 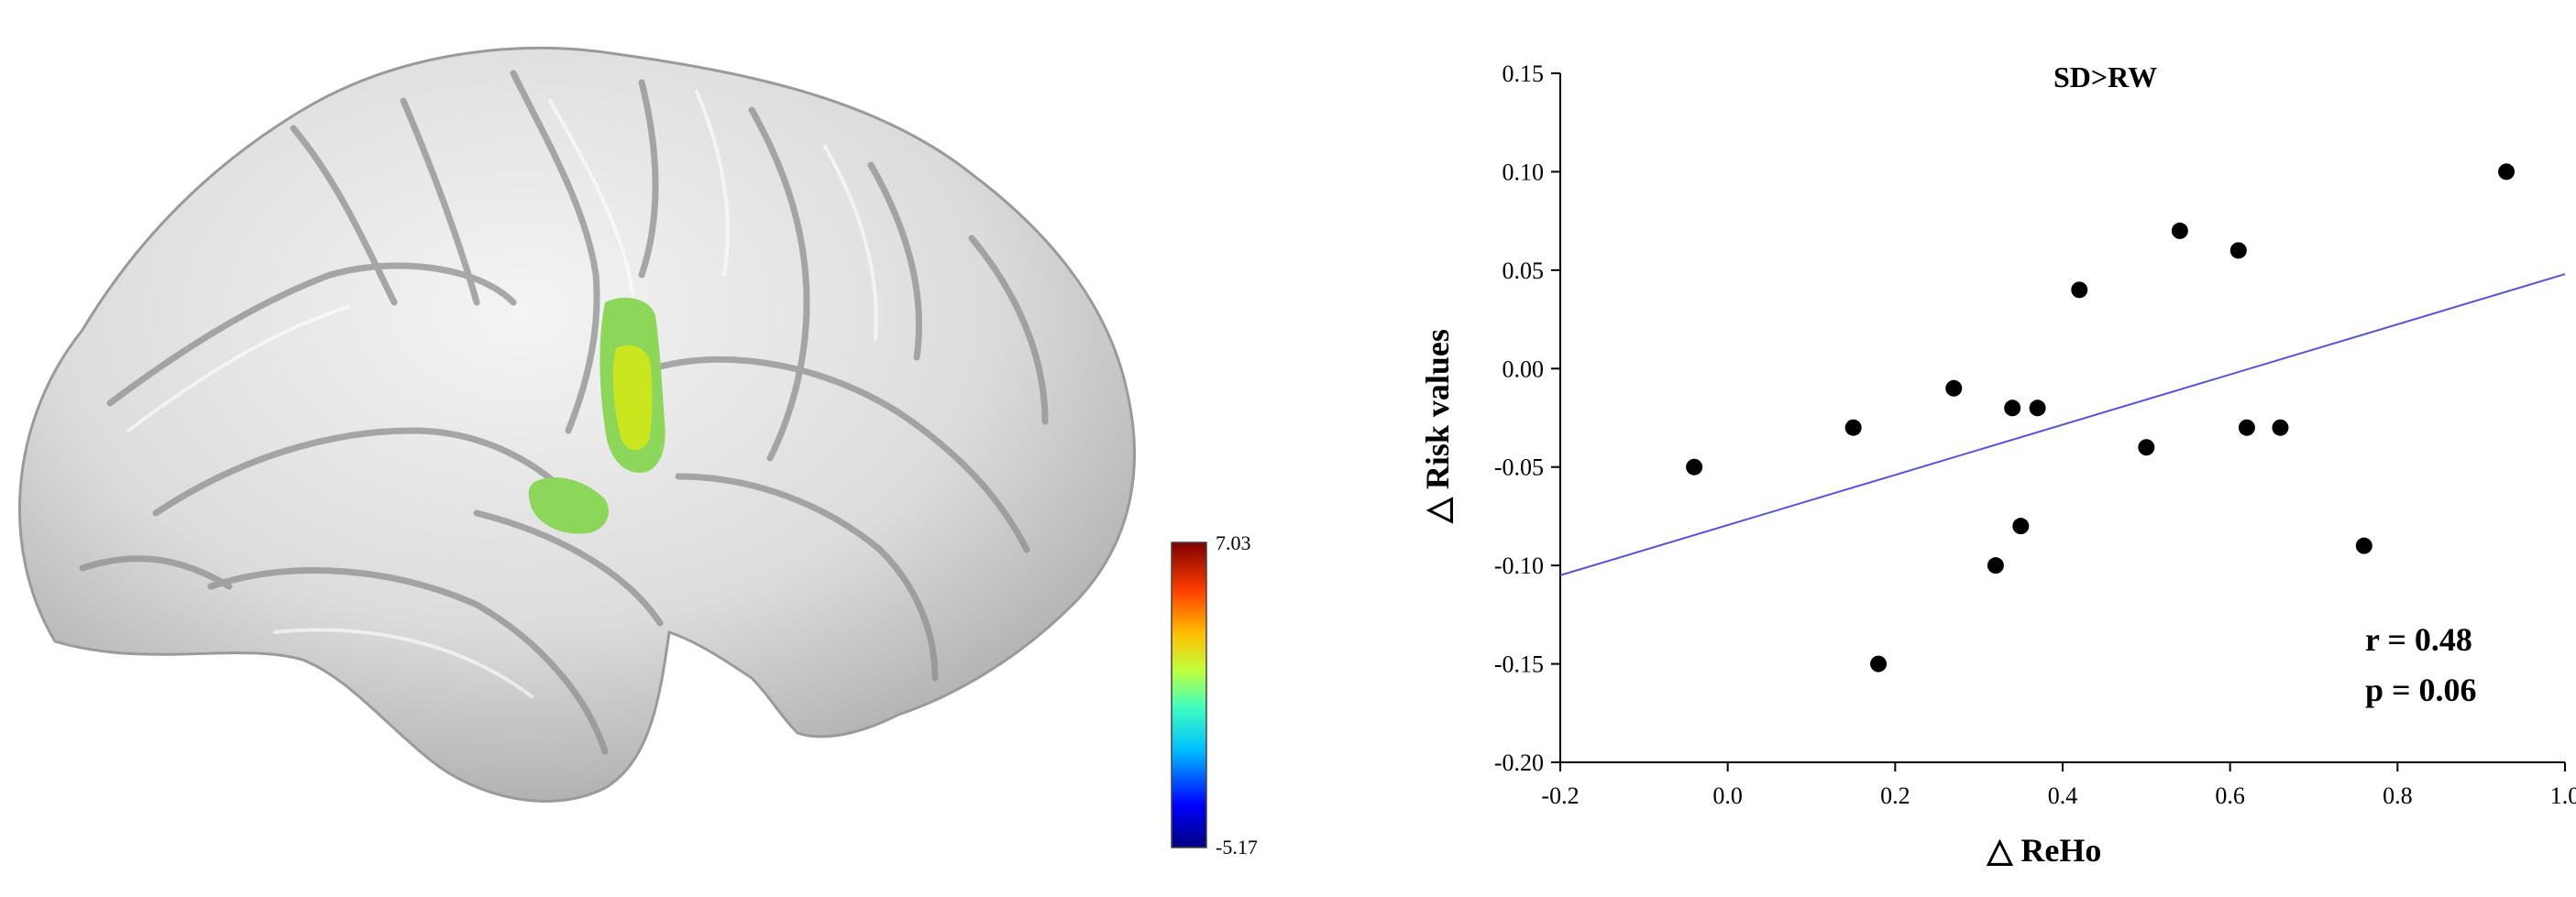 What do you see at coordinates (1728, 795) in the screenshot?
I see `x-tick-label: 0.0` at bounding box center [1728, 795].